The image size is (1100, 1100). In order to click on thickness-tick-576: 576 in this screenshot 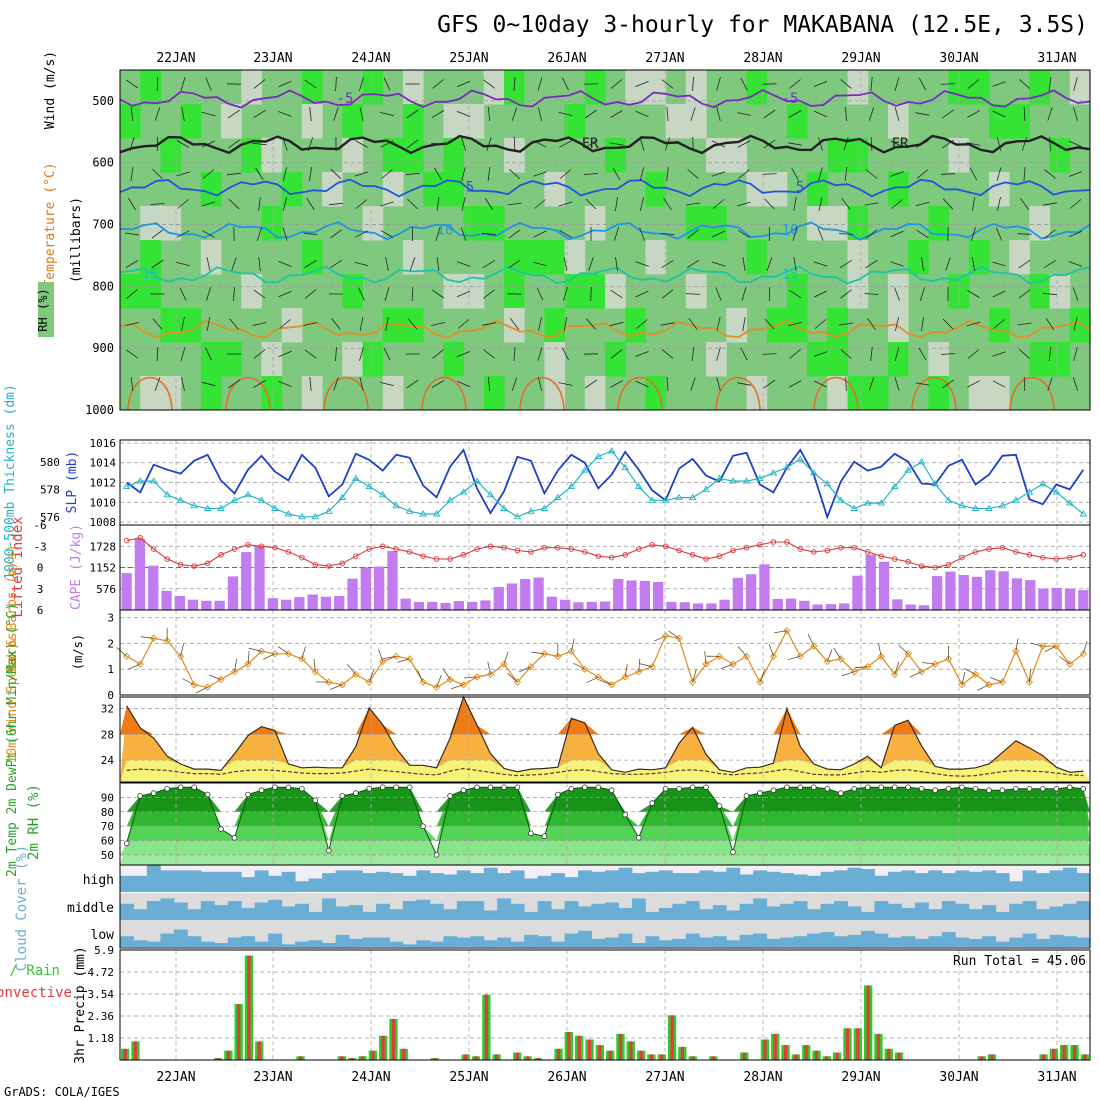, I will do `click(50, 517)`.